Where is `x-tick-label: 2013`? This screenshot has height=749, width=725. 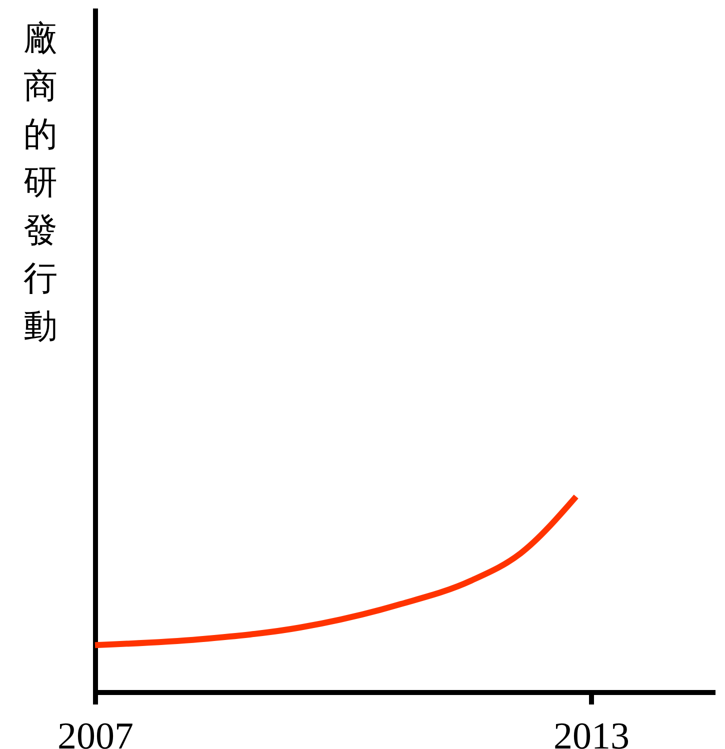 x-tick-label: 2013 is located at coordinates (592, 732).